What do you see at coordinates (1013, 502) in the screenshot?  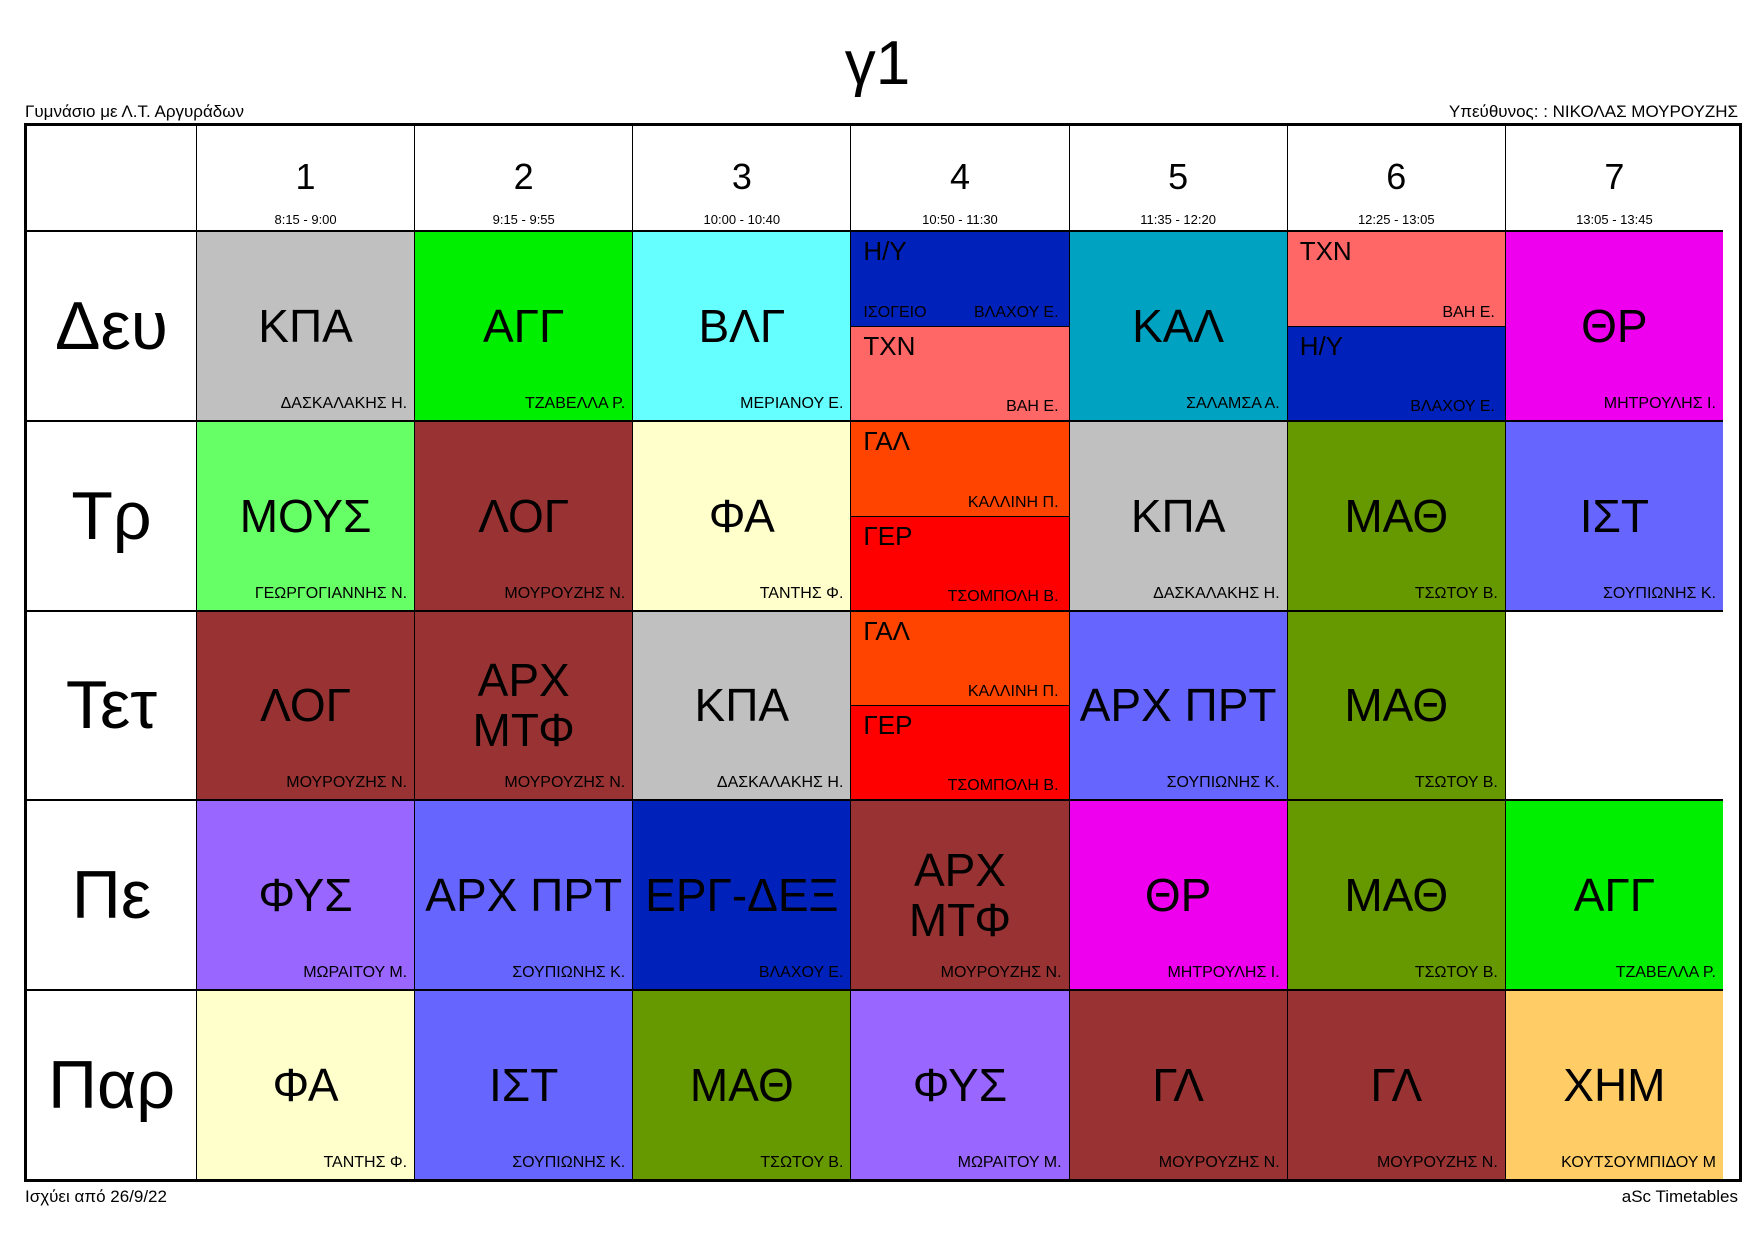 I see `lesson-teacher: ΚΑΛΛΙΝΗ Π.` at bounding box center [1013, 502].